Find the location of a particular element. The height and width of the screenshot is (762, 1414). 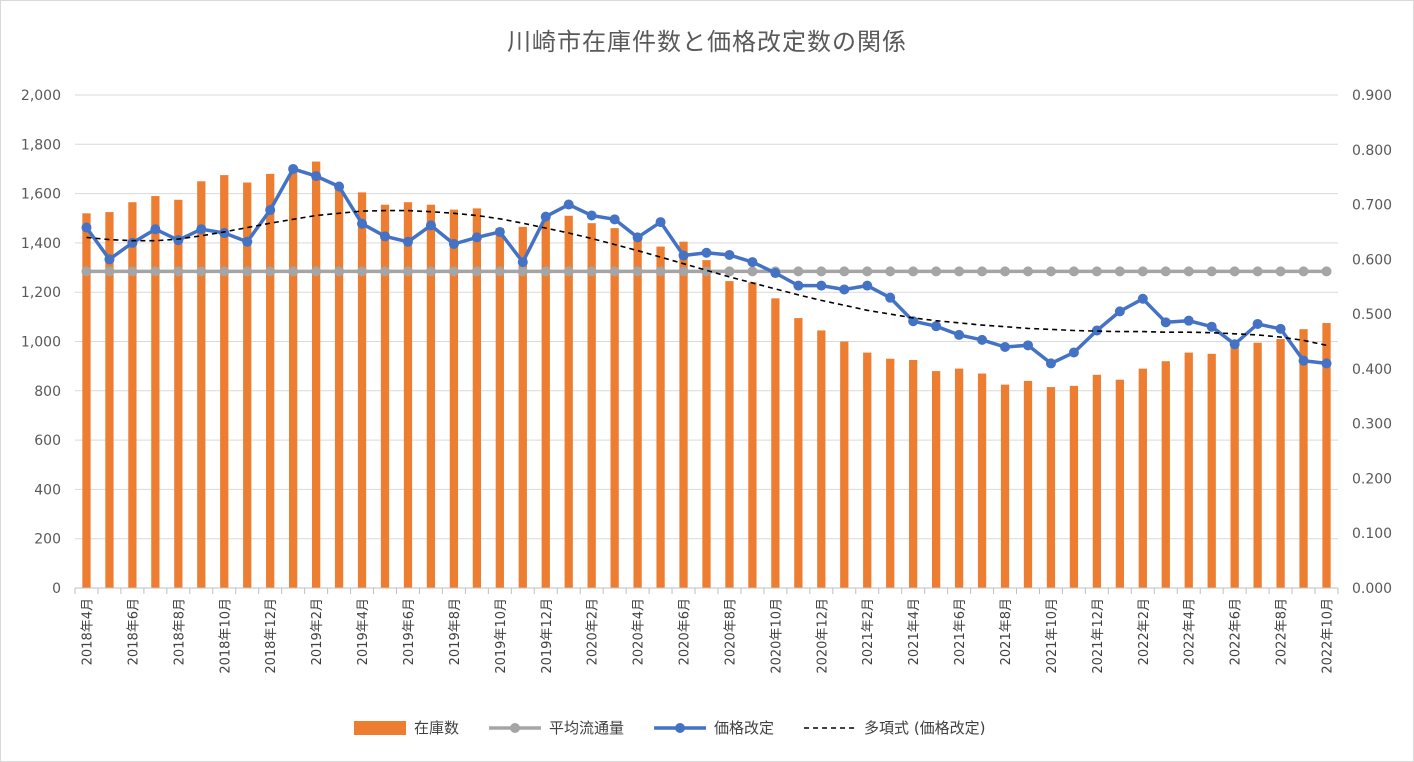

x-tick-label: 2020年8月 is located at coordinates (730, 631).